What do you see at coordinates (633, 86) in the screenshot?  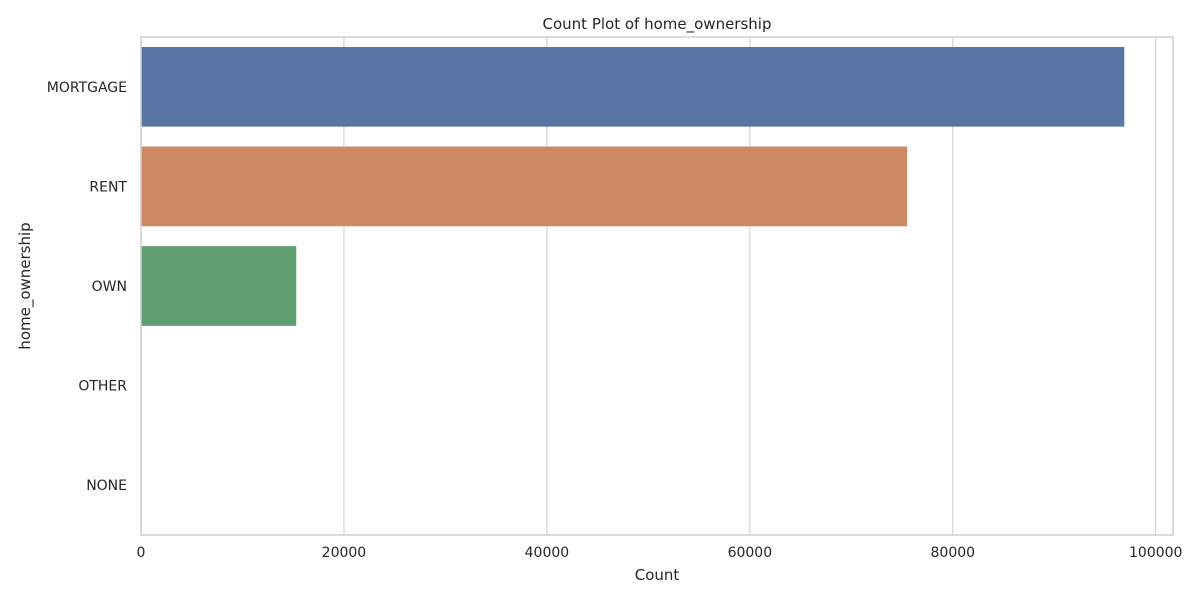 I see `bar-mortgage` at bounding box center [633, 86].